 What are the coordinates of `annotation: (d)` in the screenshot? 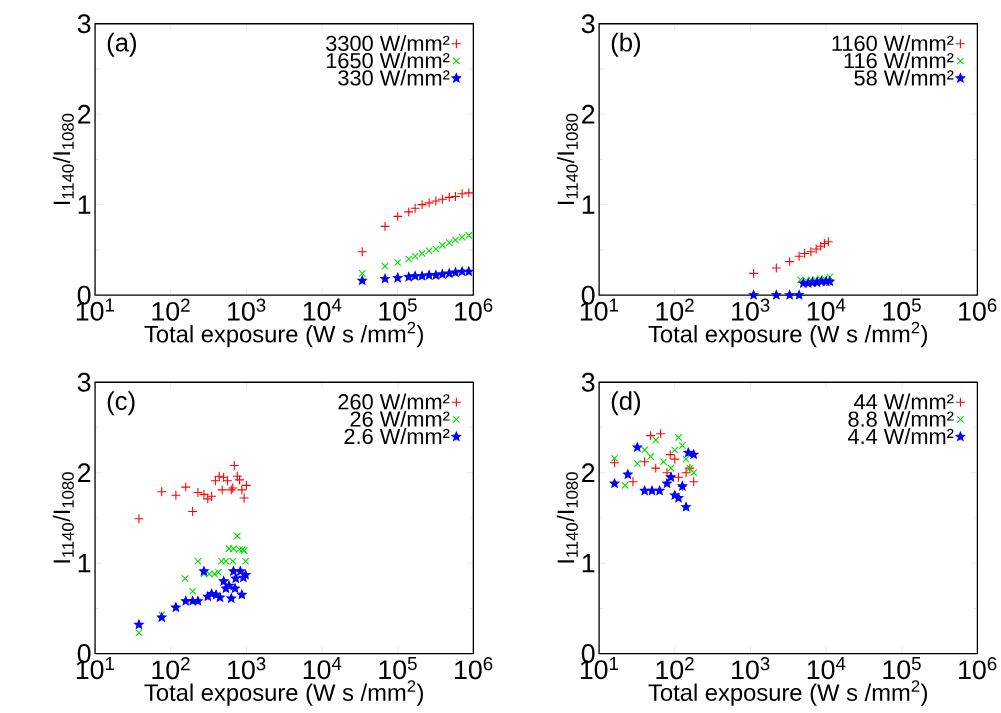 It's located at (626, 403).